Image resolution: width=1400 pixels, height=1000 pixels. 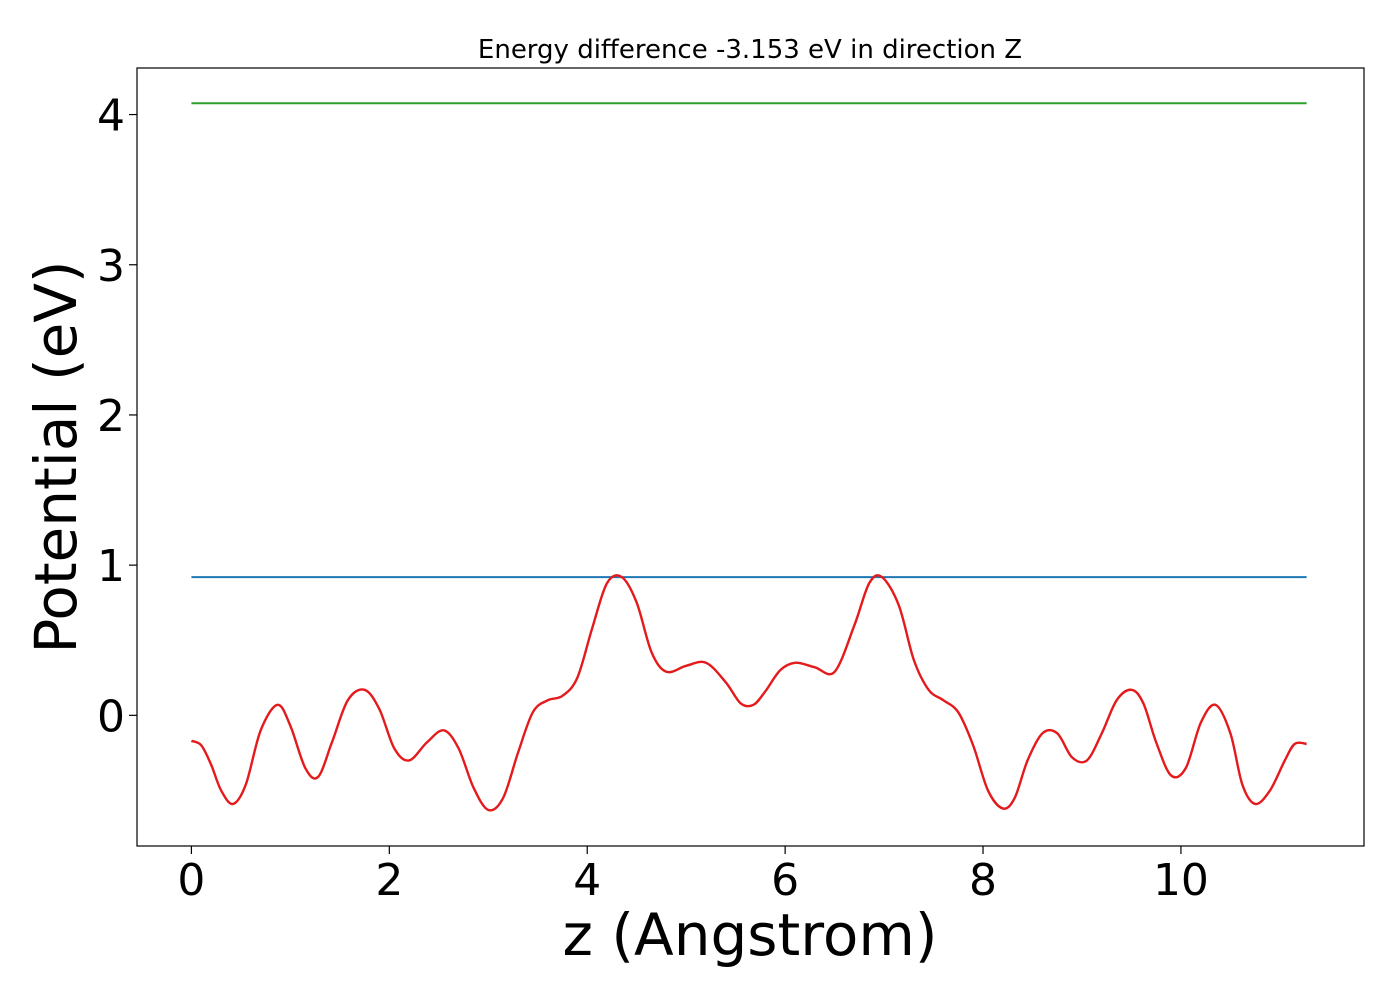 I want to click on y-tick-label: 2, so click(x=111, y=416).